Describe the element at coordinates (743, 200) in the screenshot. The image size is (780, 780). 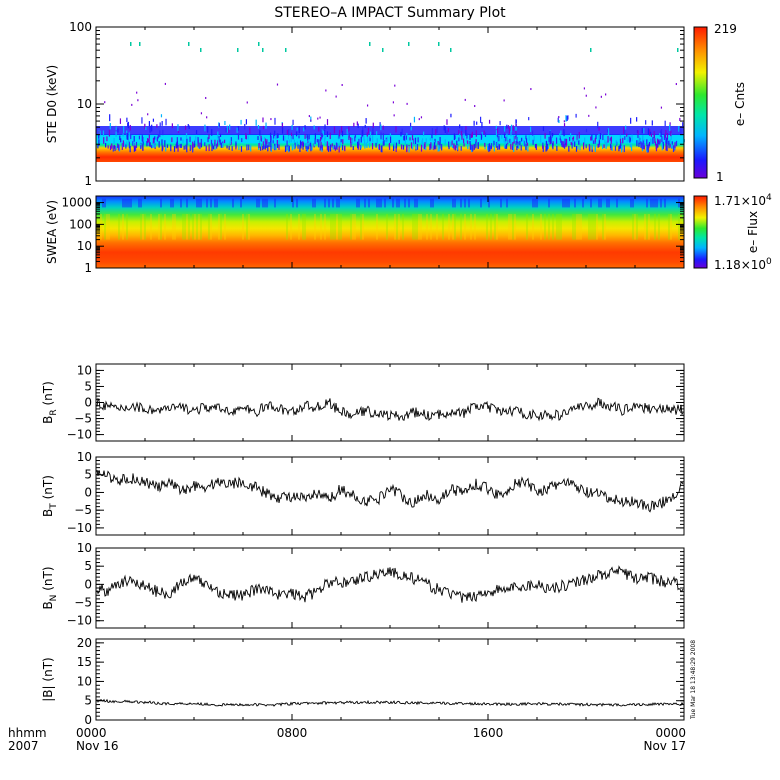
I see `swea-colorbar-max: 1.71×104` at that location.